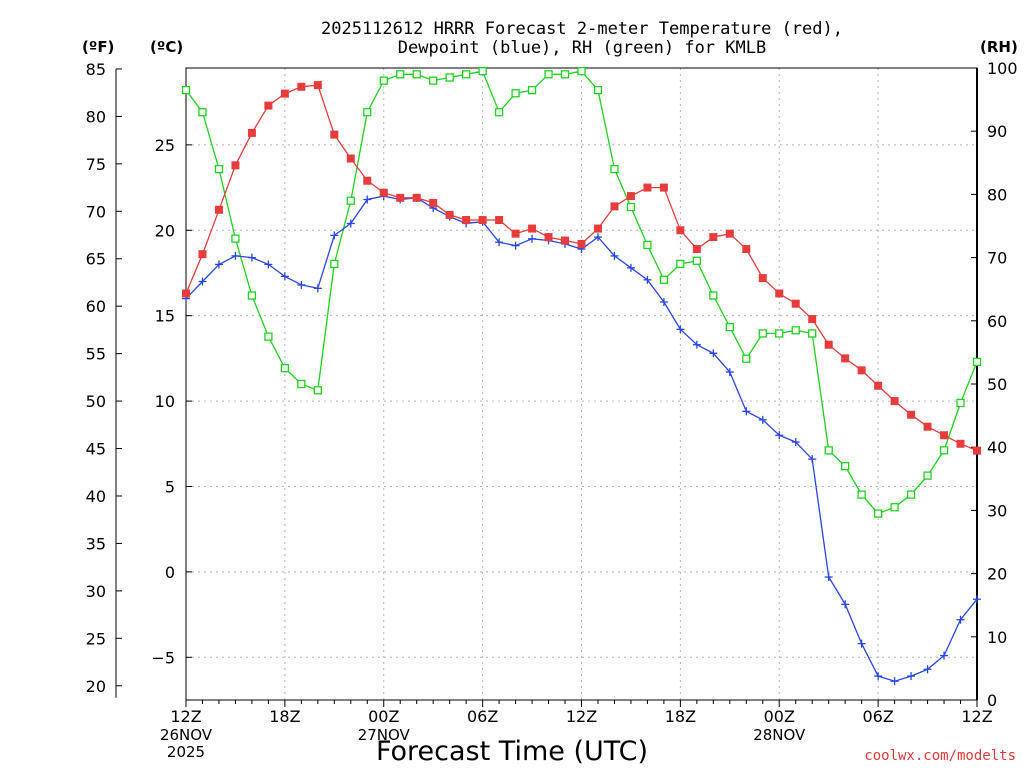 Image resolution: width=1024 pixels, height=768 pixels. Describe the element at coordinates (997, 637) in the screenshot. I see `rh-tick-label: 10` at that location.